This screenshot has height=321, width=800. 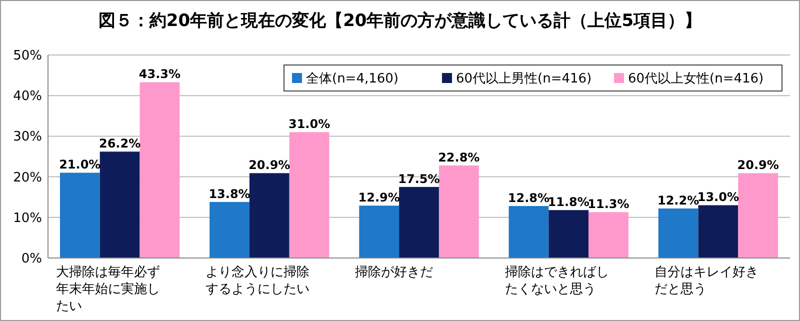 What do you see at coordinates (419, 179) in the screenshot?
I see `data-label: 17.5%` at bounding box center [419, 179].